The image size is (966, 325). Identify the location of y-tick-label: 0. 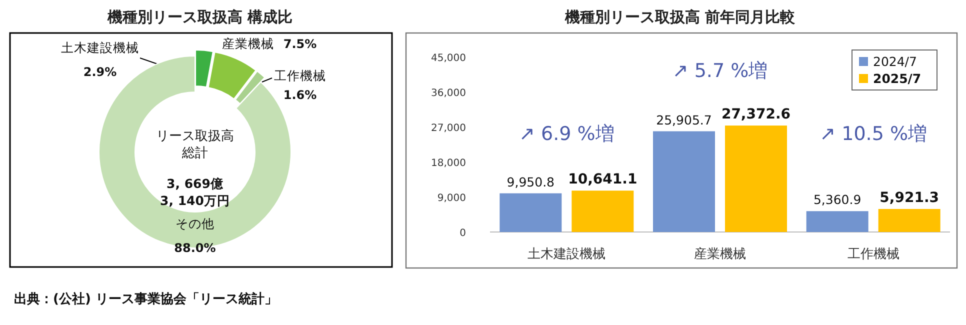
(463, 233).